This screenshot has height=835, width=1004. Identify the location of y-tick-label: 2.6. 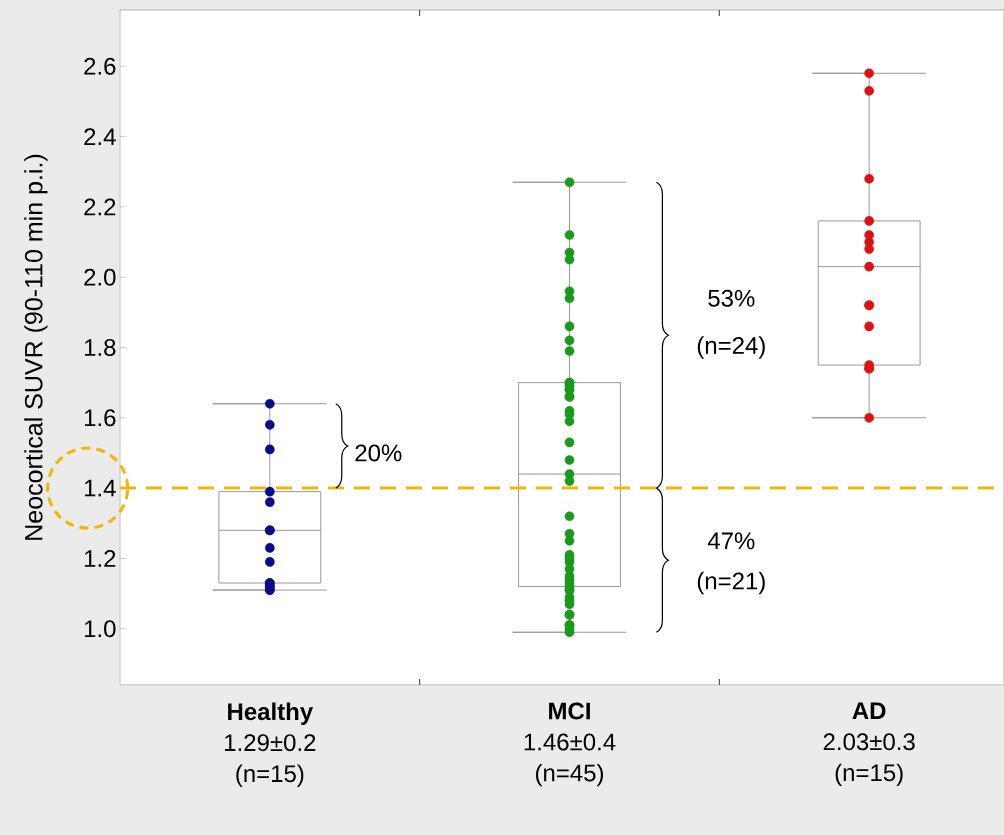
(100, 66).